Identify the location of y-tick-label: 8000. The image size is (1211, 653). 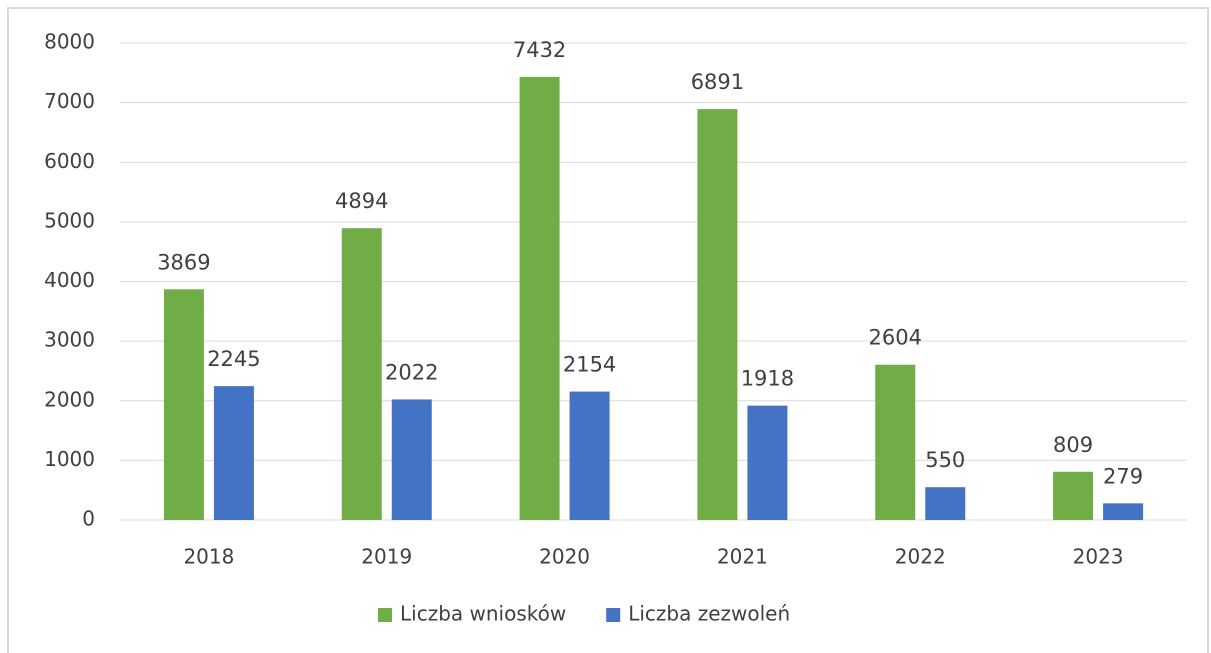
(69, 42).